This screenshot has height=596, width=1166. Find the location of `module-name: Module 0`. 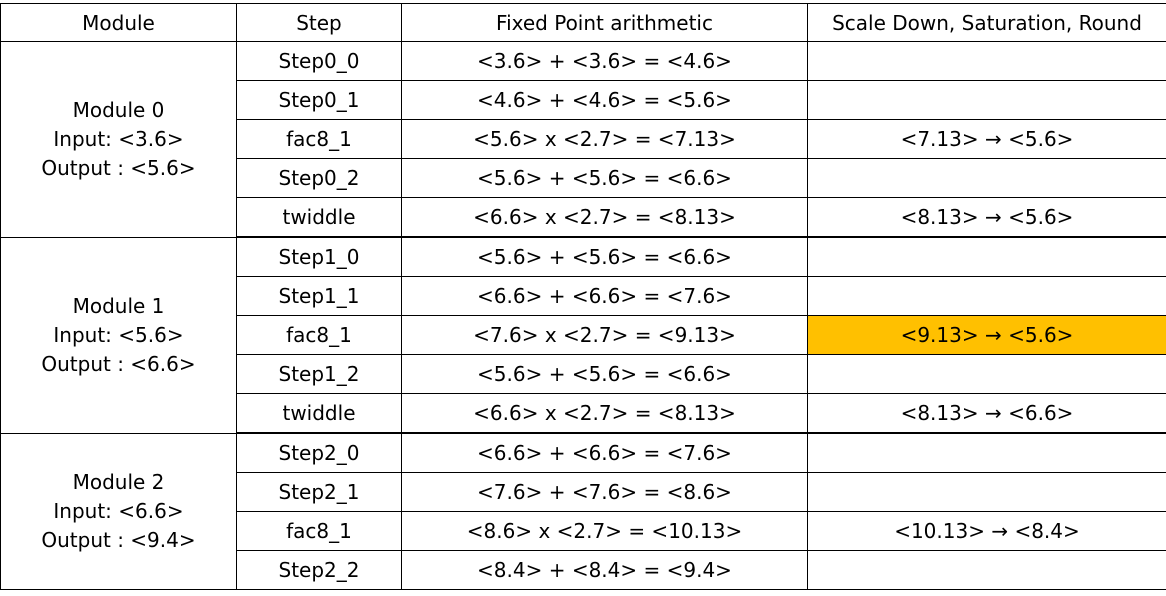

module-name: Module 0 is located at coordinates (118, 109).